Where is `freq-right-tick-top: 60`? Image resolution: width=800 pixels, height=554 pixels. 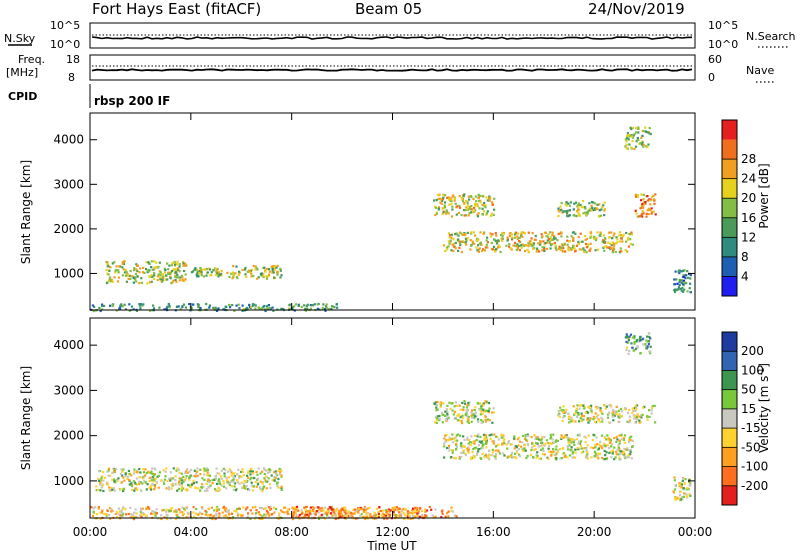 freq-right-tick-top: 60 is located at coordinates (715, 59).